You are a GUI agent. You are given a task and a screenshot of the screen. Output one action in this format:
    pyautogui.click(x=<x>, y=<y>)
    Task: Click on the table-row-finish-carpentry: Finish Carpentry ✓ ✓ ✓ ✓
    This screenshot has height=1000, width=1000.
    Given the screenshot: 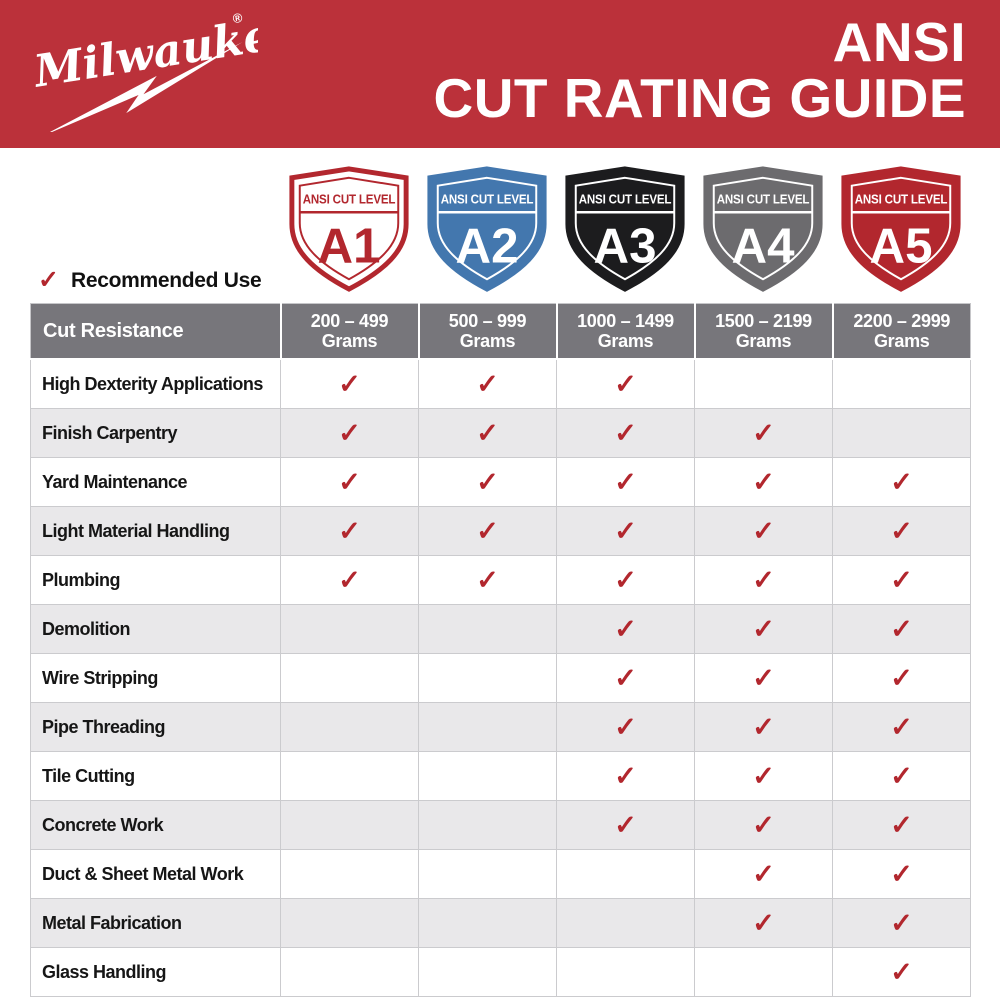 What is the action you would take?
    pyautogui.click(x=500, y=433)
    